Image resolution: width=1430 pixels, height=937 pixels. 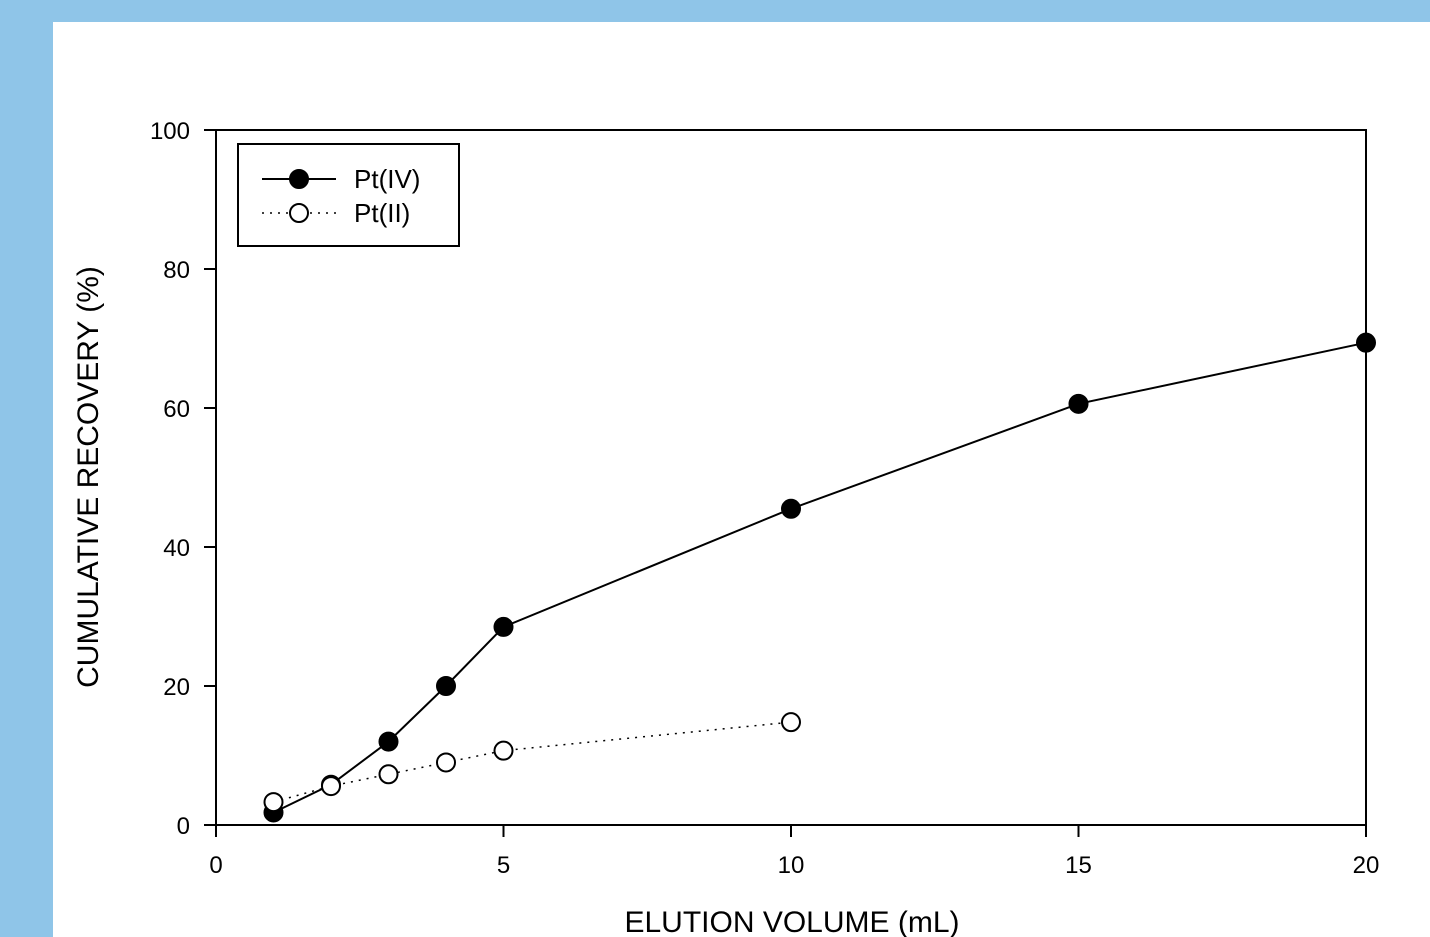 What do you see at coordinates (791, 921) in the screenshot?
I see `x-axis-title: ELUTION VOLUME (mL)` at bounding box center [791, 921].